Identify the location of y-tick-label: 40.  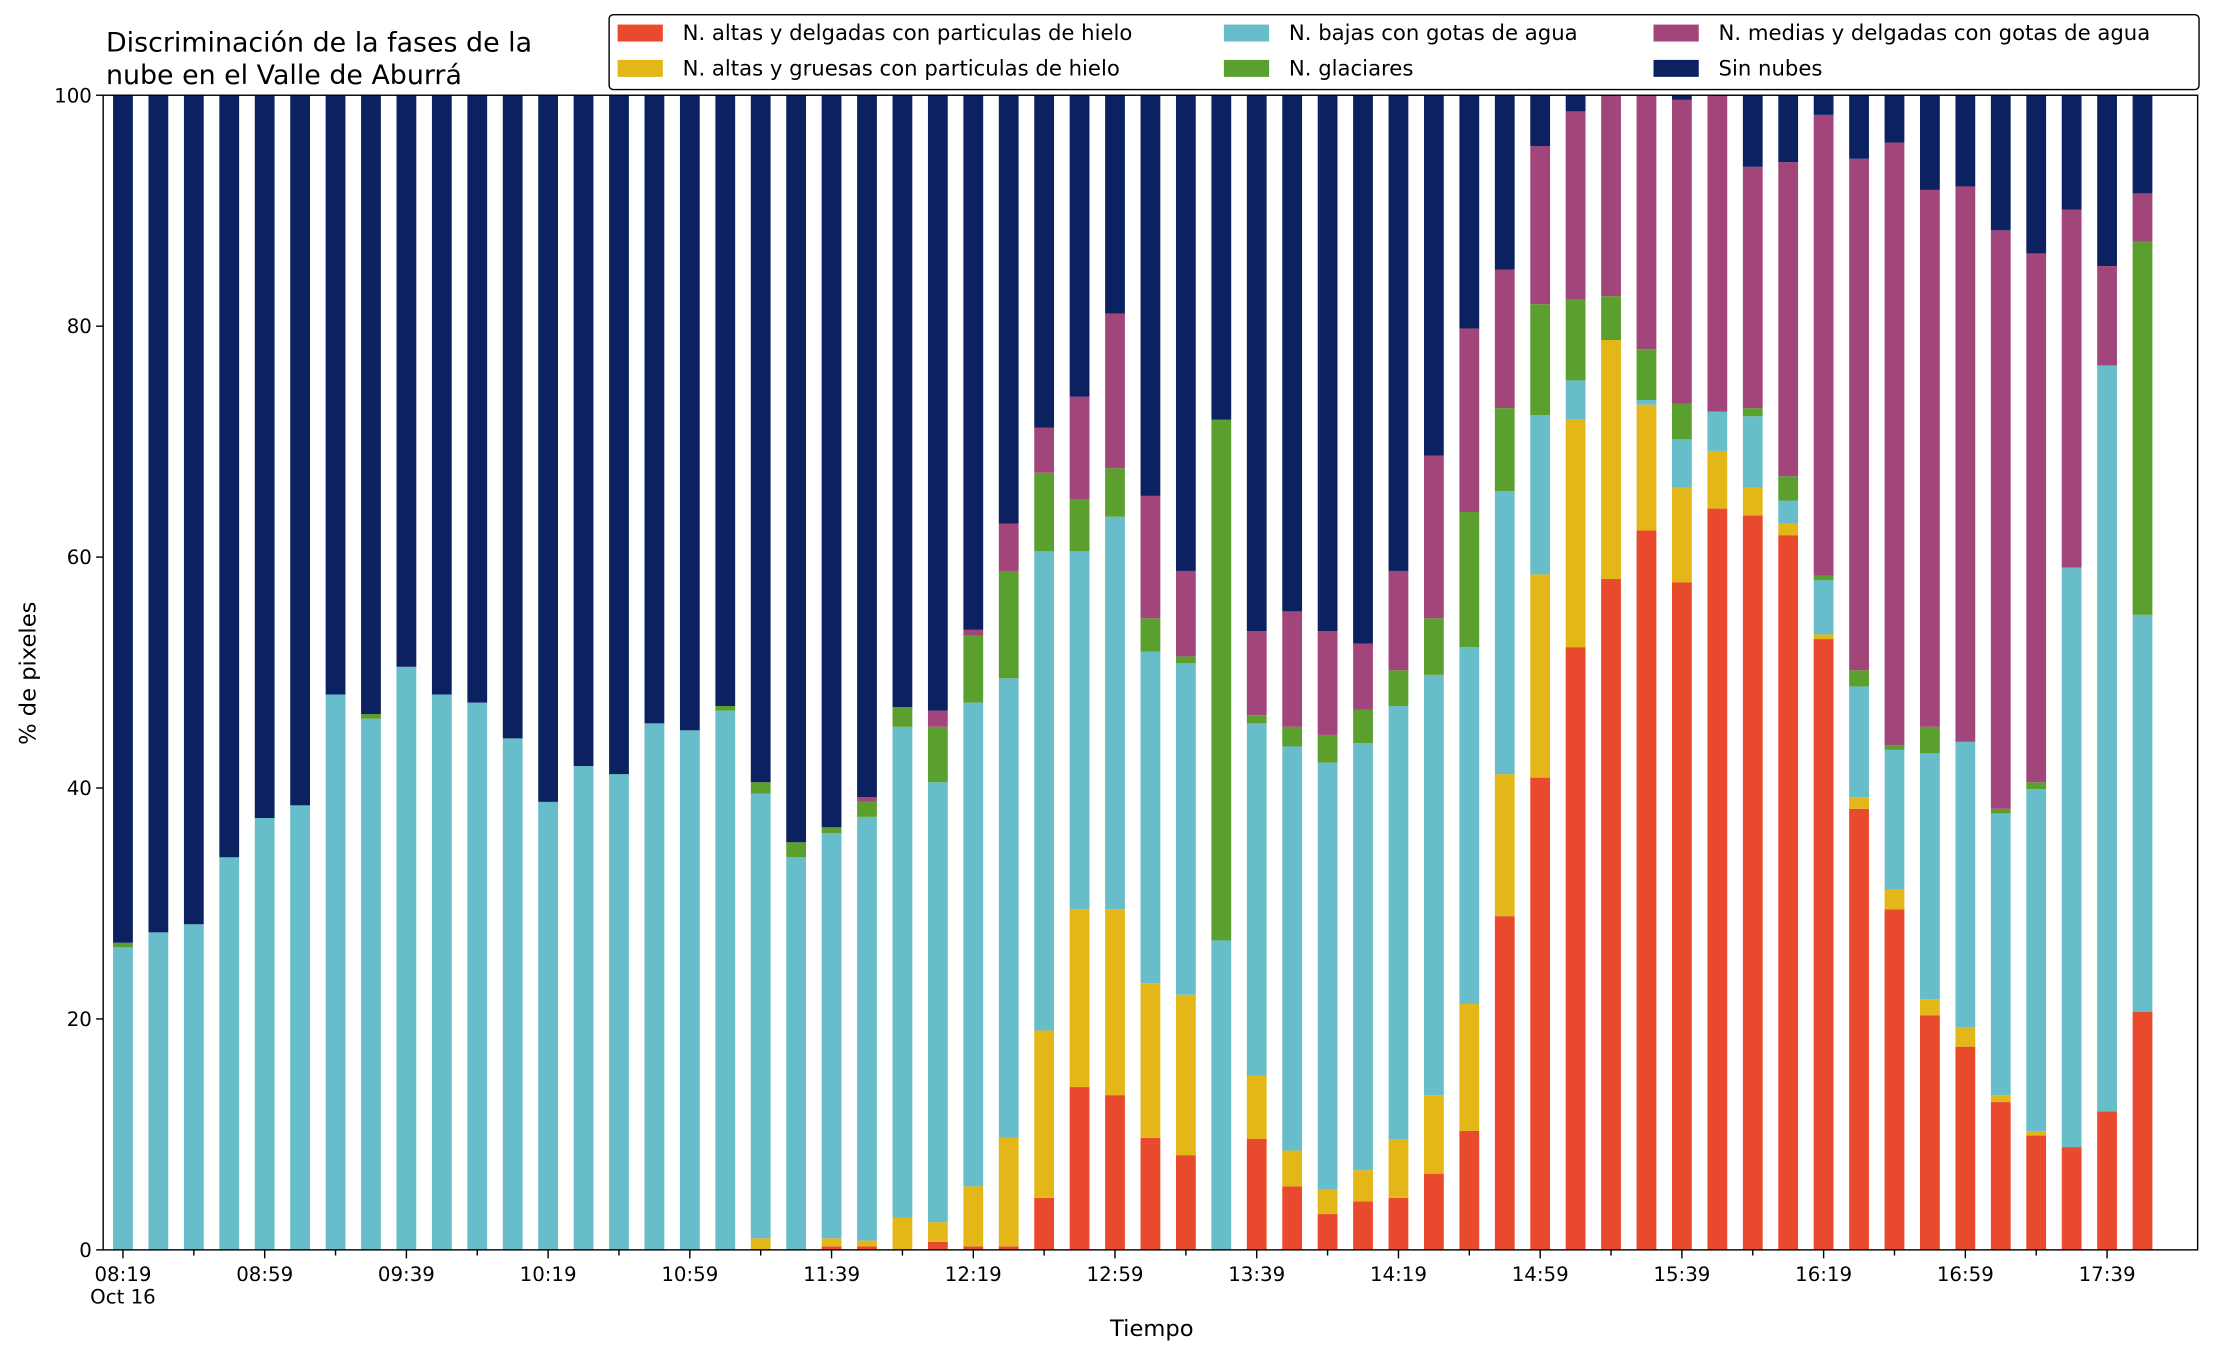
(79, 788).